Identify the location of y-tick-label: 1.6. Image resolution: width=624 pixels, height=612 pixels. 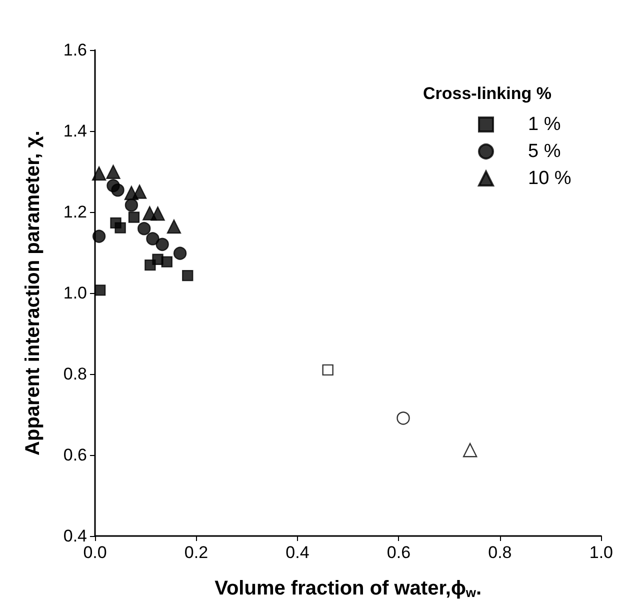
(75, 50).